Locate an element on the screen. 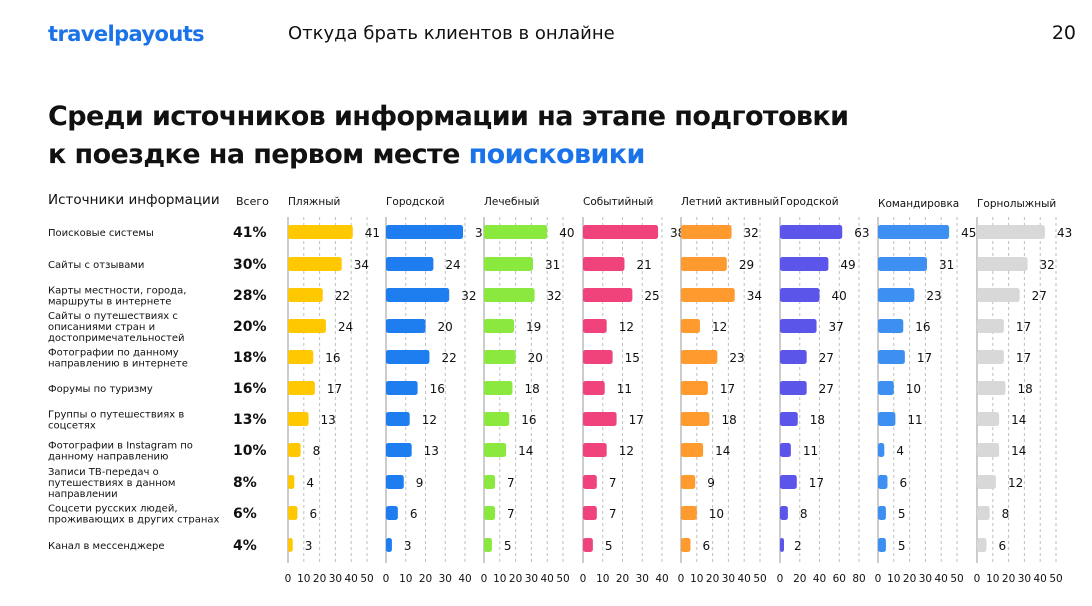  category-label: Поисковые системы is located at coordinates (101, 233).